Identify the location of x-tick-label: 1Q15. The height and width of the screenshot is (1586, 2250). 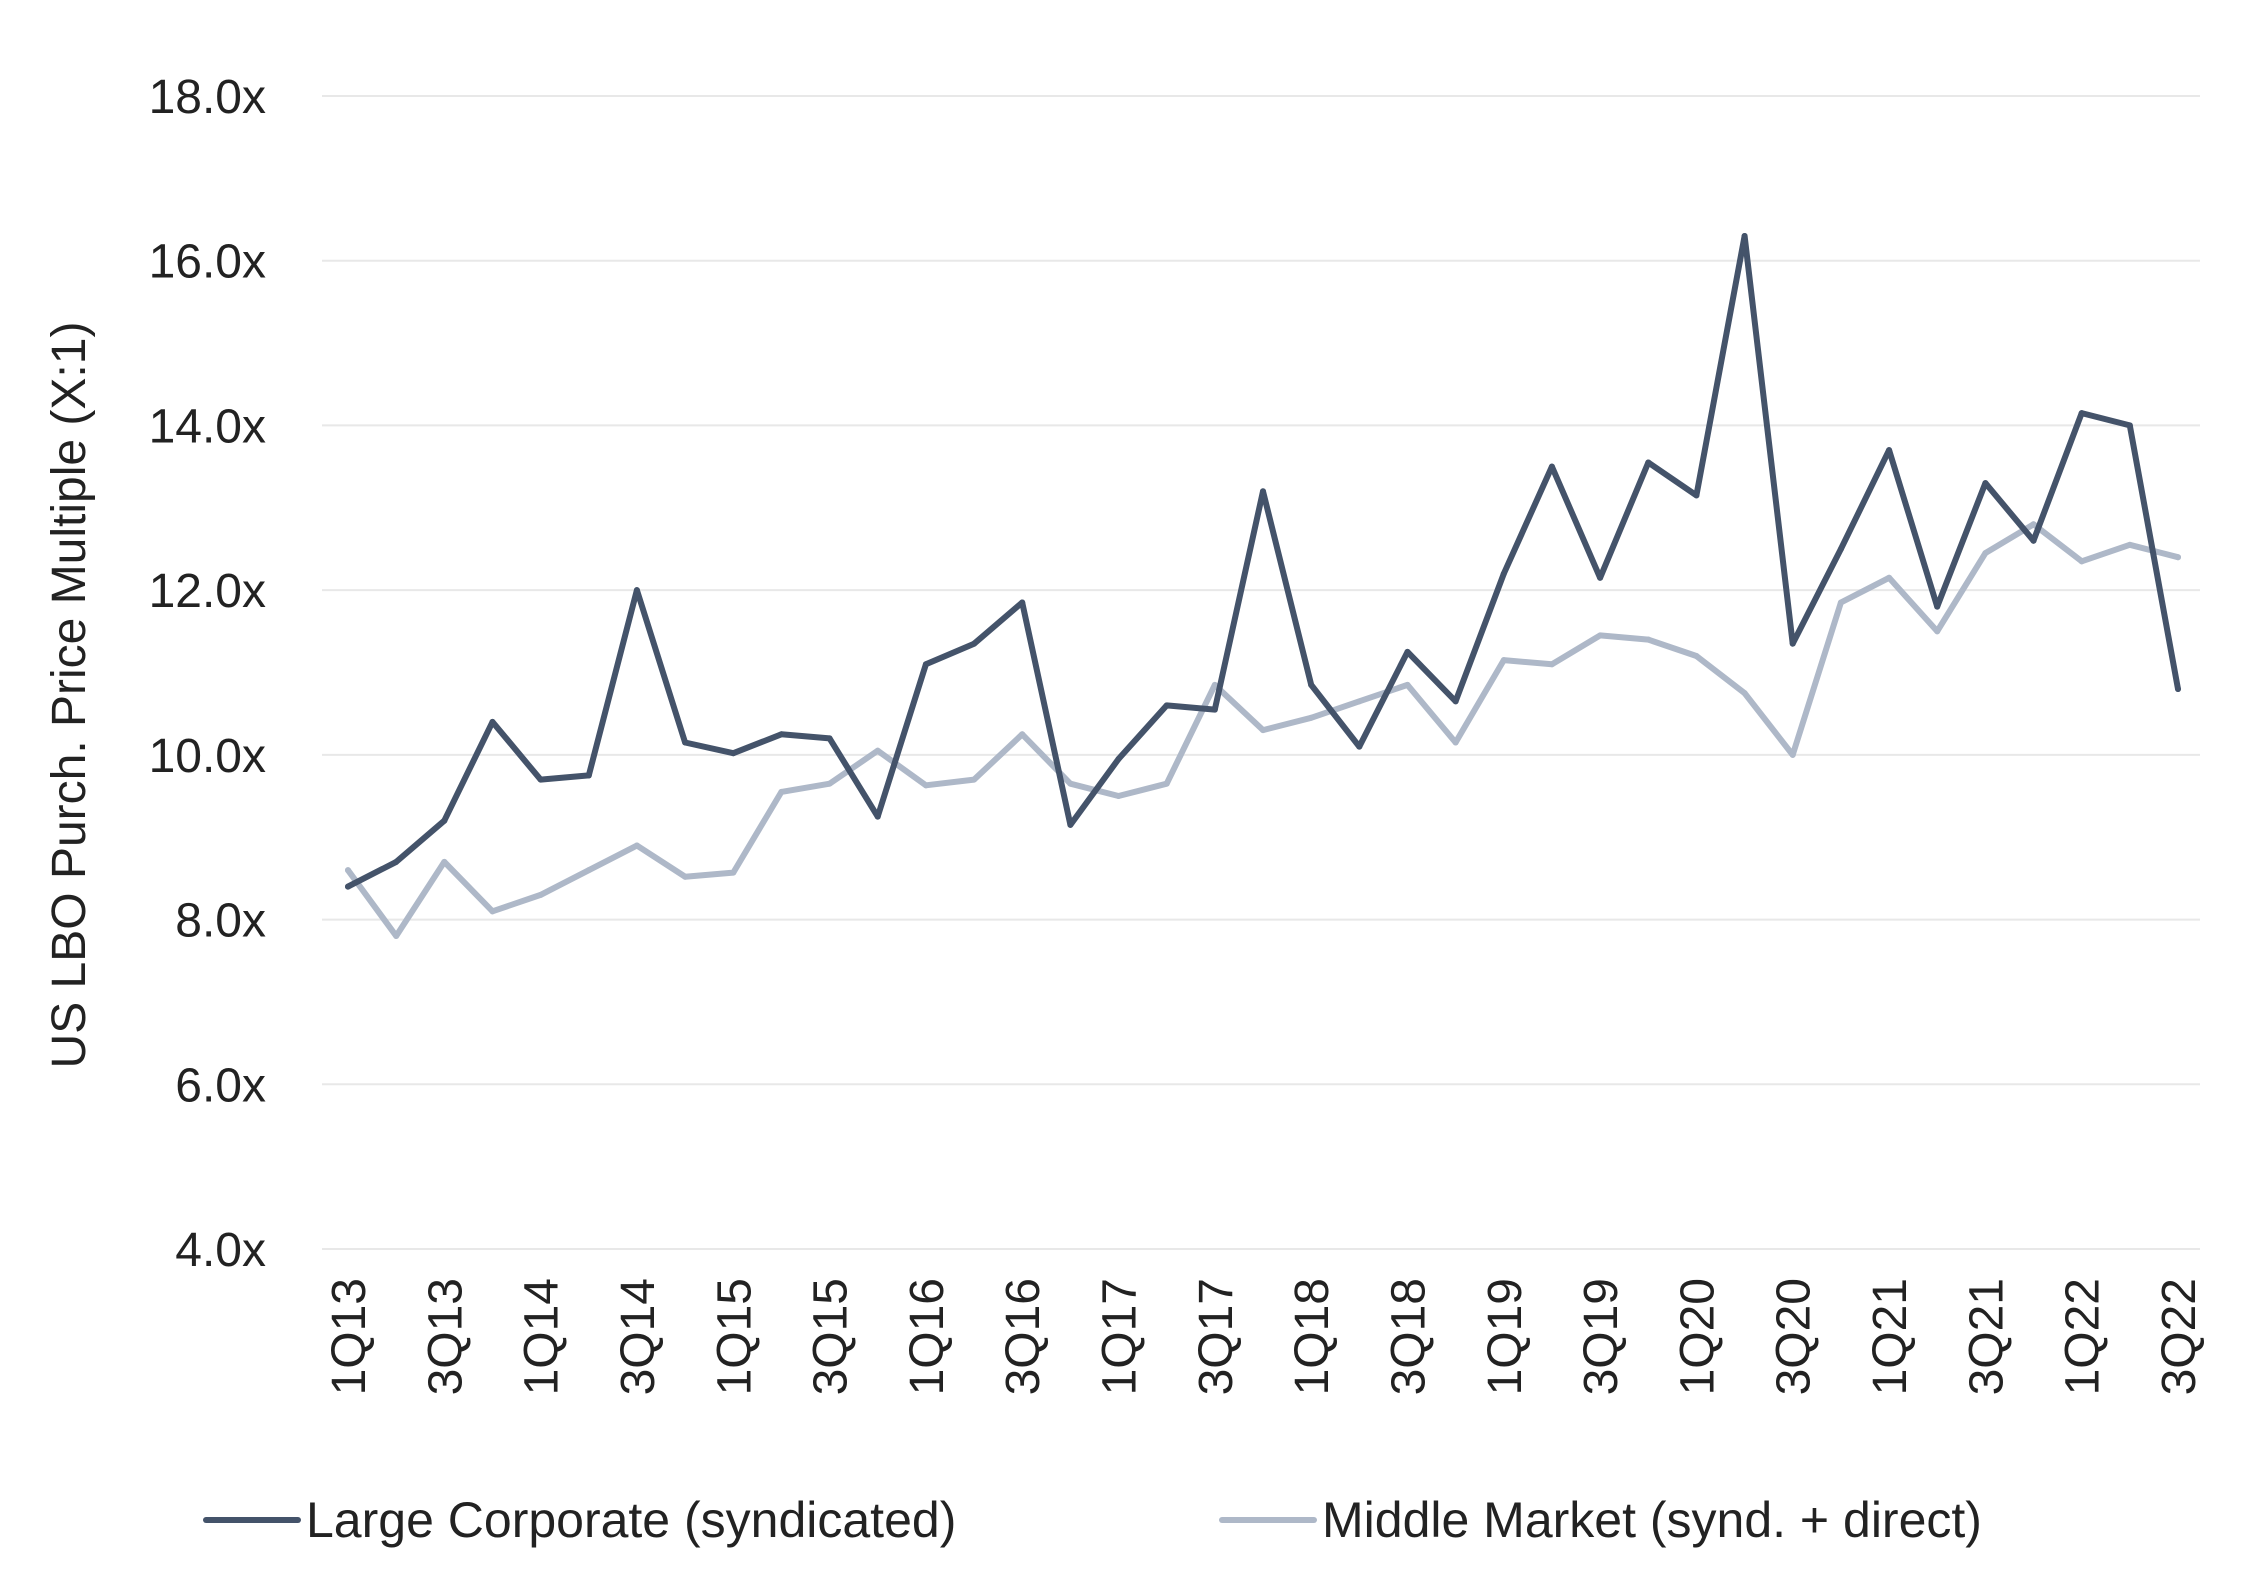
(734, 1336).